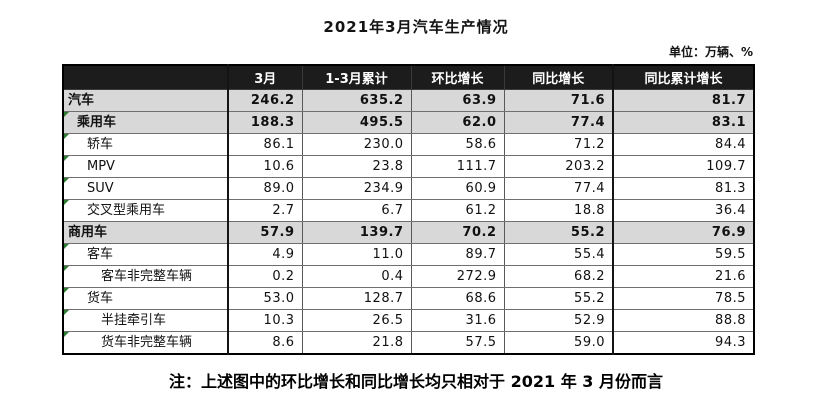 The width and height of the screenshot is (832, 412). Describe the element at coordinates (145, 254) in the screenshot. I see `row-label: 客车` at that location.